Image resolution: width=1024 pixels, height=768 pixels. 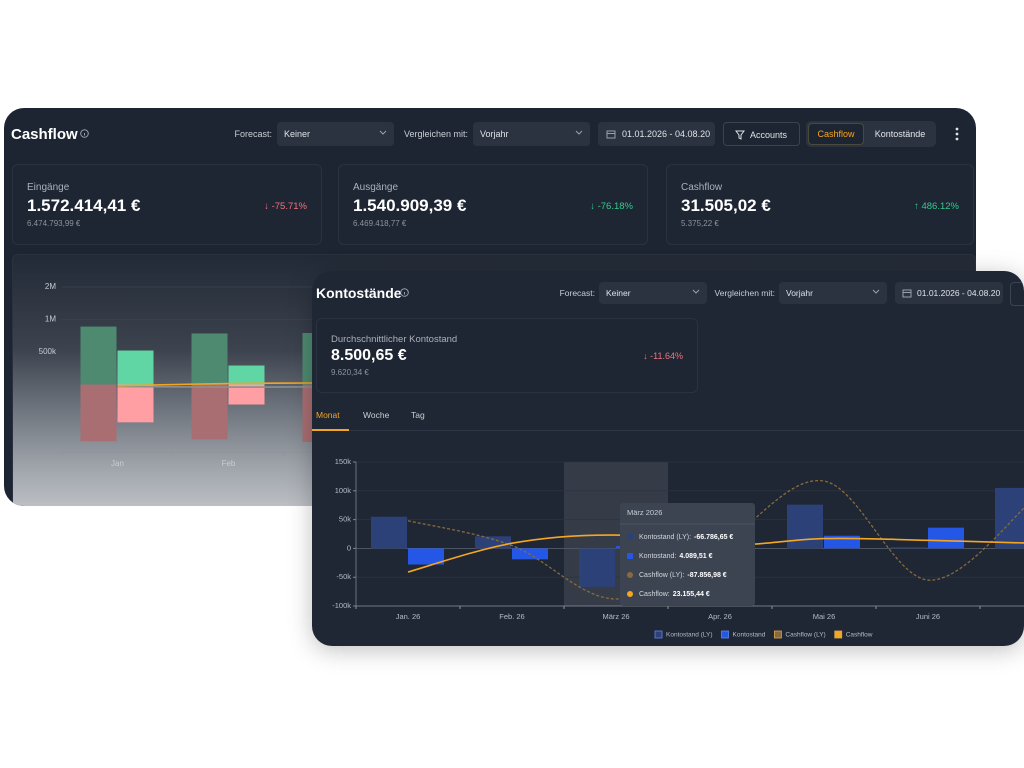 What do you see at coordinates (836, 134) in the screenshot?
I see `toggle-active: Cashflow` at bounding box center [836, 134].